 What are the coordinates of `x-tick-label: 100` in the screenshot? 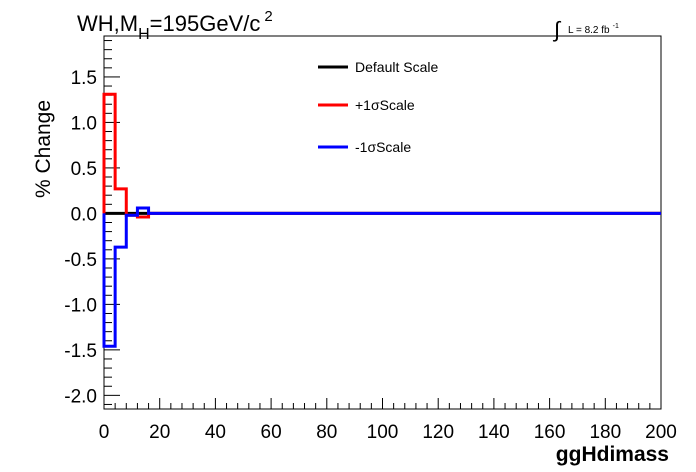 It's located at (383, 432).